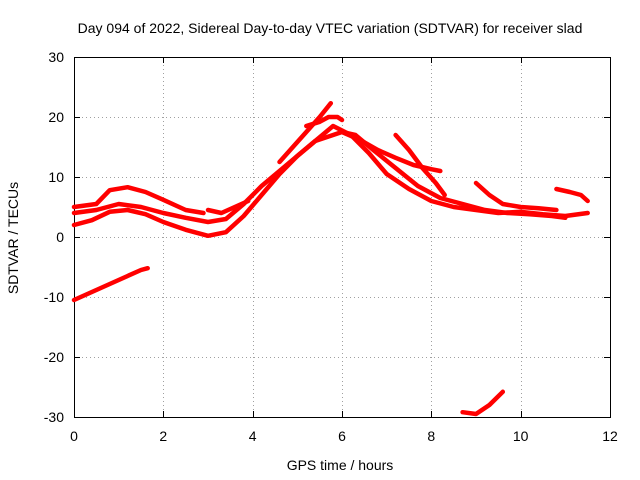 Image resolution: width=640 pixels, height=480 pixels. Describe the element at coordinates (54, 357) in the screenshot. I see `y-tick-label: -20` at that location.